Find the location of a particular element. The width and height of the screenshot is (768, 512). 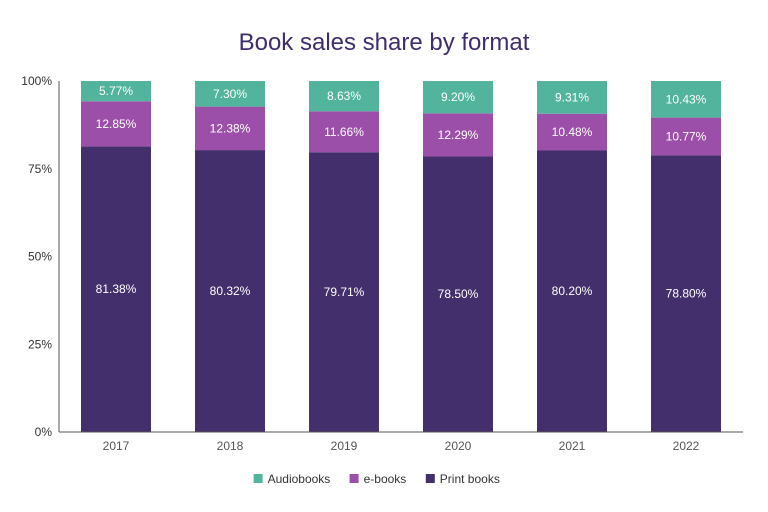

x-tick-label: 2022 is located at coordinates (686, 446).